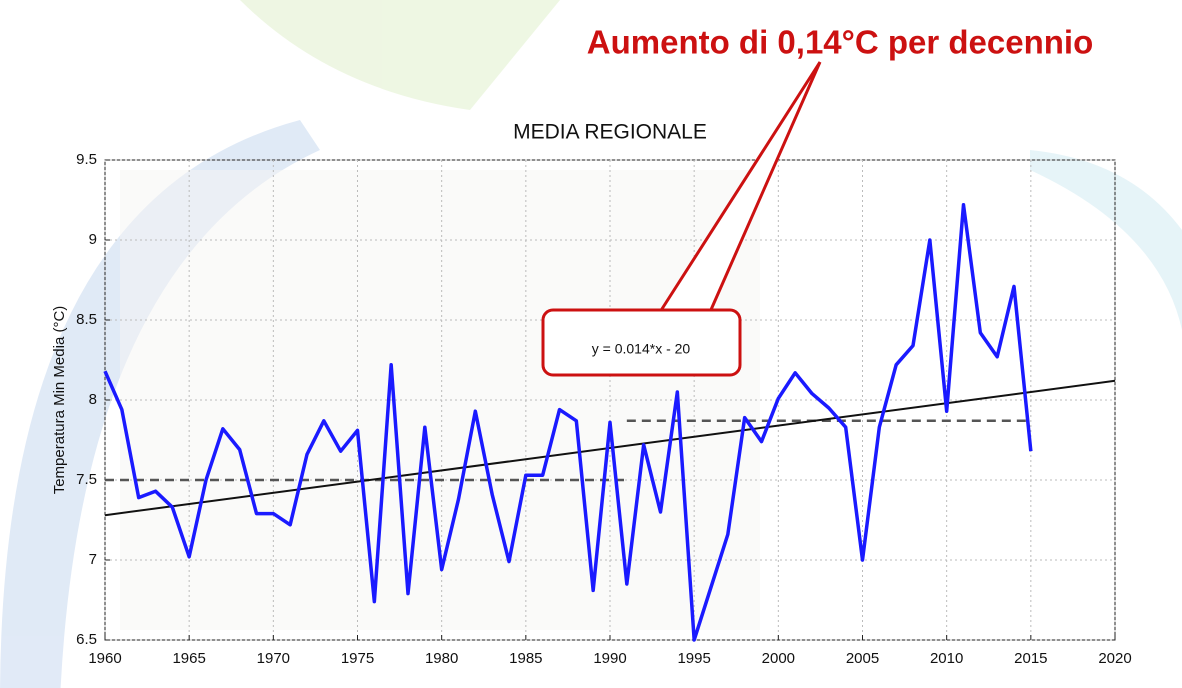  Describe the element at coordinates (93, 559) in the screenshot. I see `y-tick-label: 7` at that location.